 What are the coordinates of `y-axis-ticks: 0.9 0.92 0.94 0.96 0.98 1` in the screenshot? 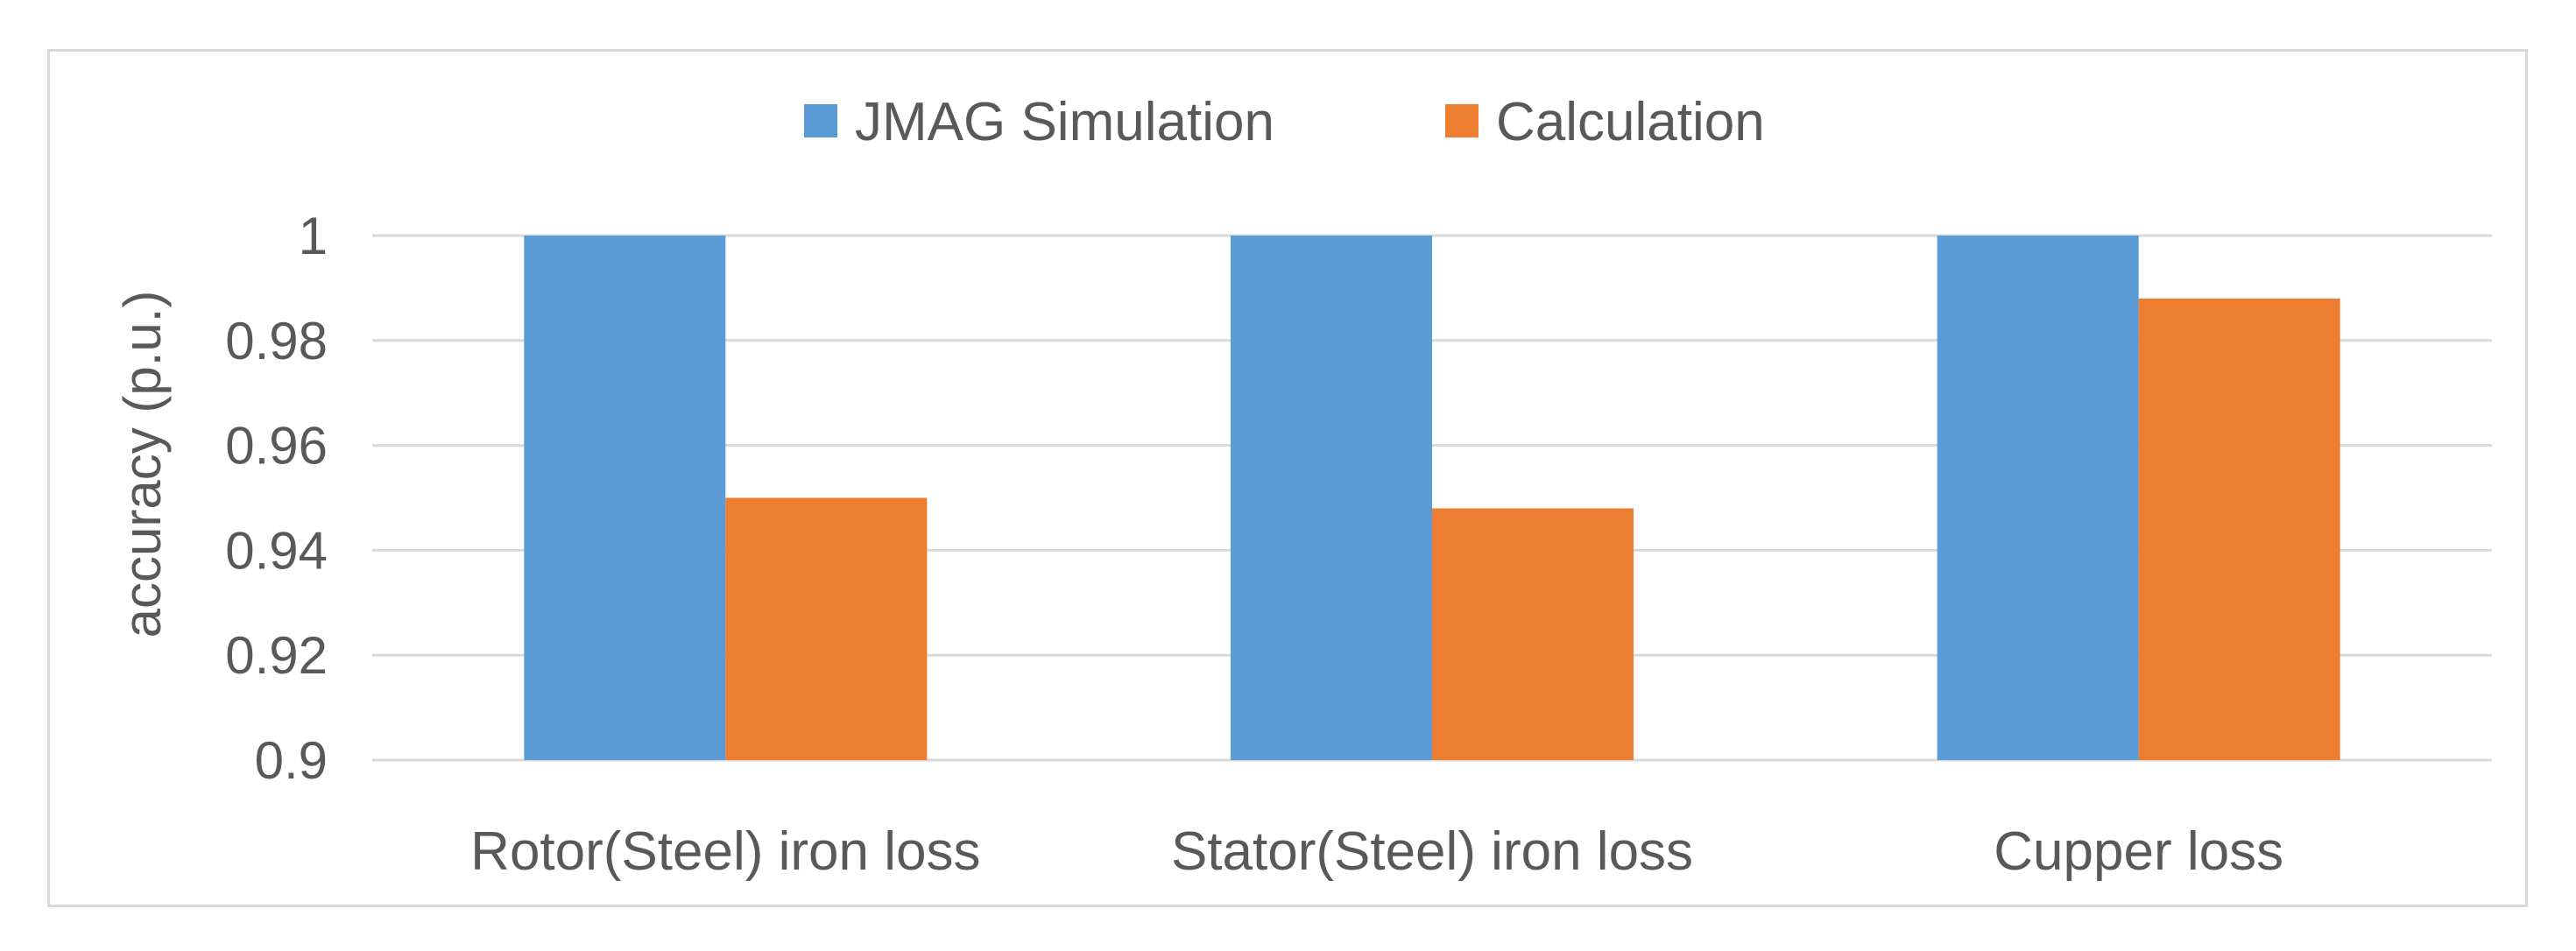 It's located at (276, 499).